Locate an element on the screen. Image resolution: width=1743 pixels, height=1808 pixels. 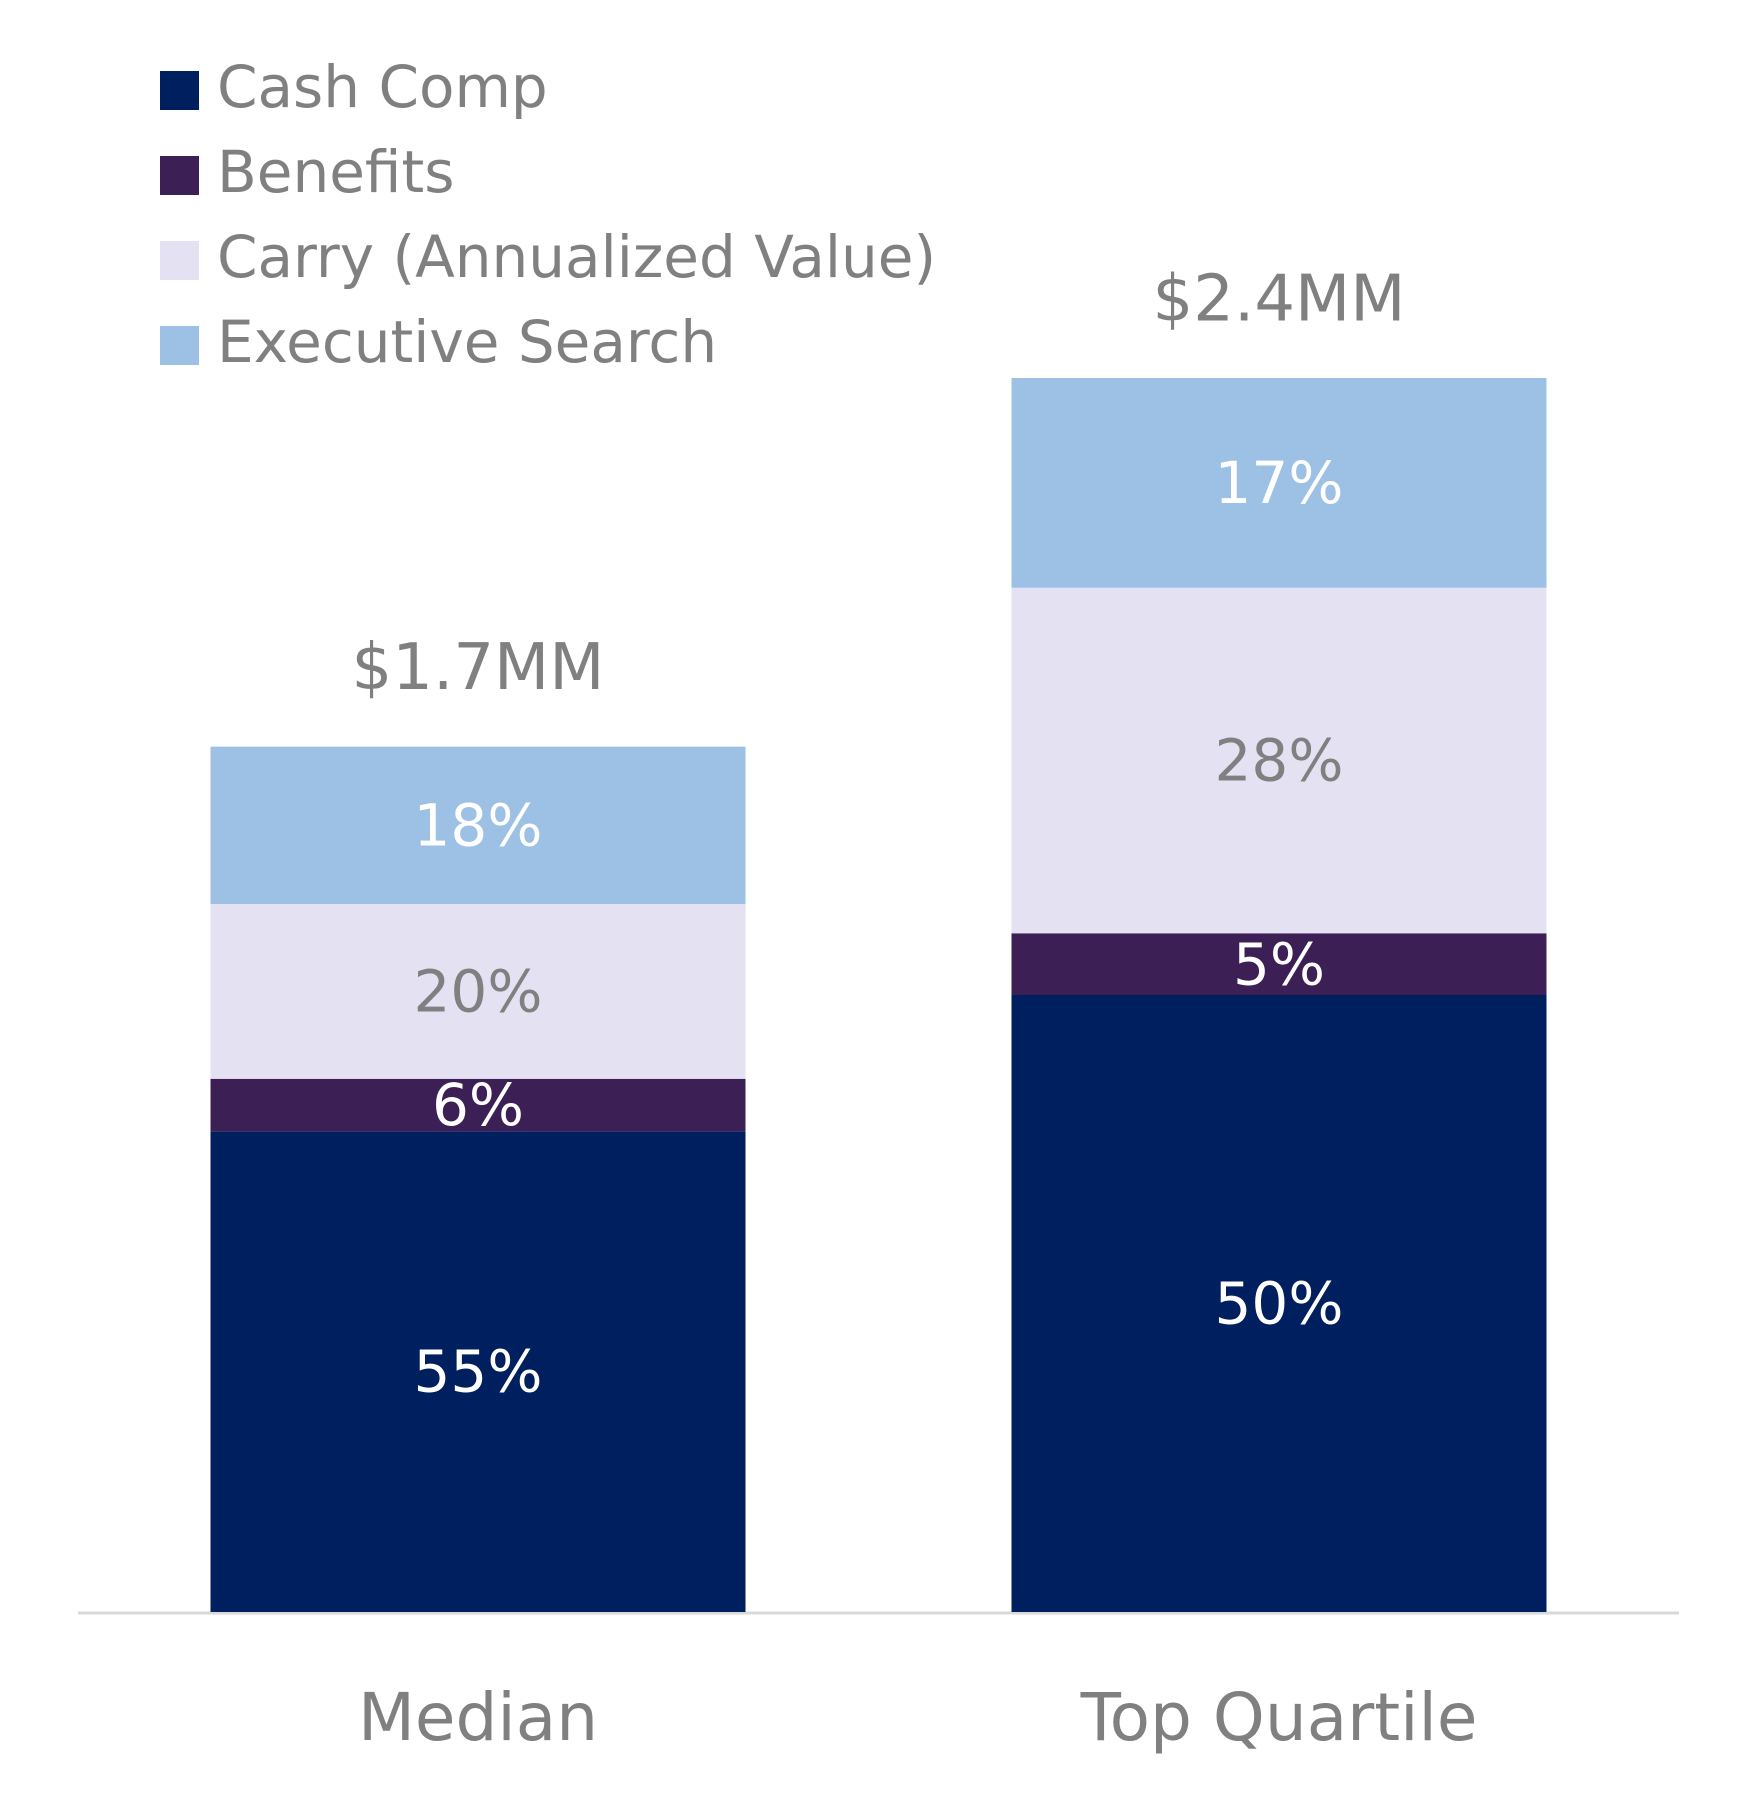
total-label: $2.4MM is located at coordinates (1279, 300).